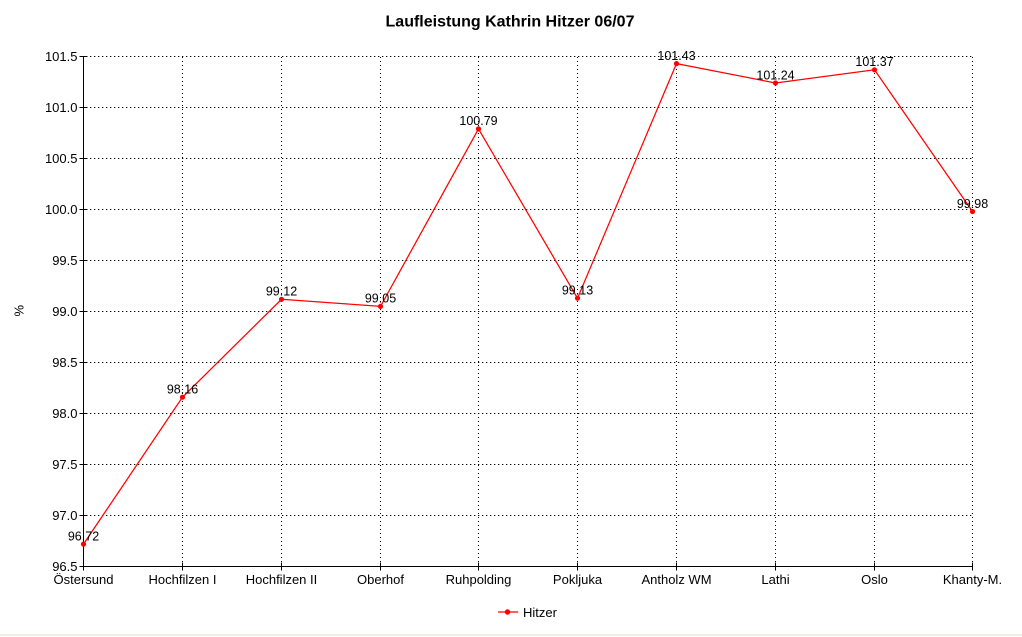 The image size is (1022, 637). Describe the element at coordinates (64, 362) in the screenshot. I see `svg-text: 98.5` at that location.